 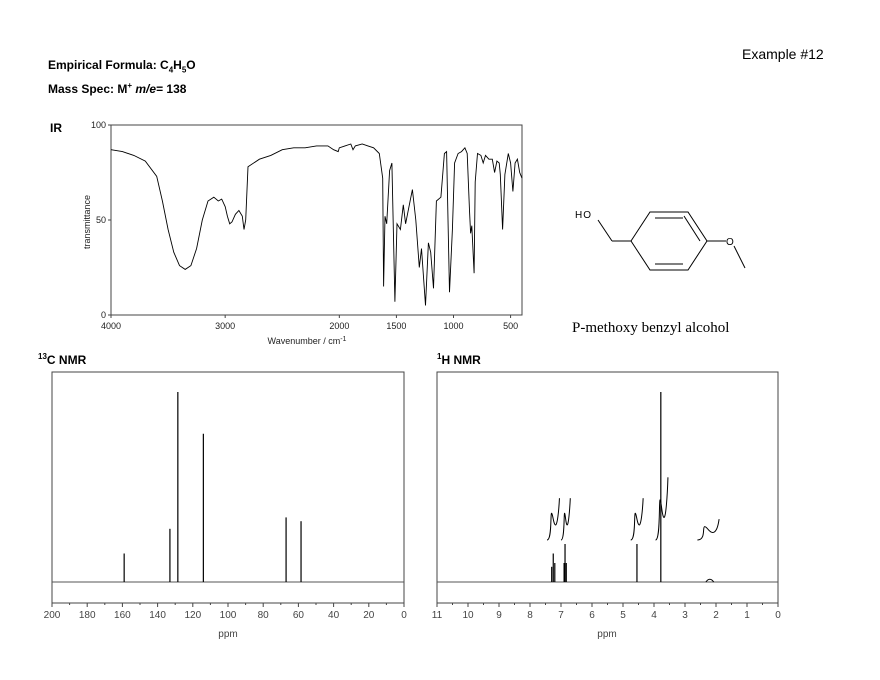 I want to click on molecule-structure: HO O, so click(x=660, y=240).